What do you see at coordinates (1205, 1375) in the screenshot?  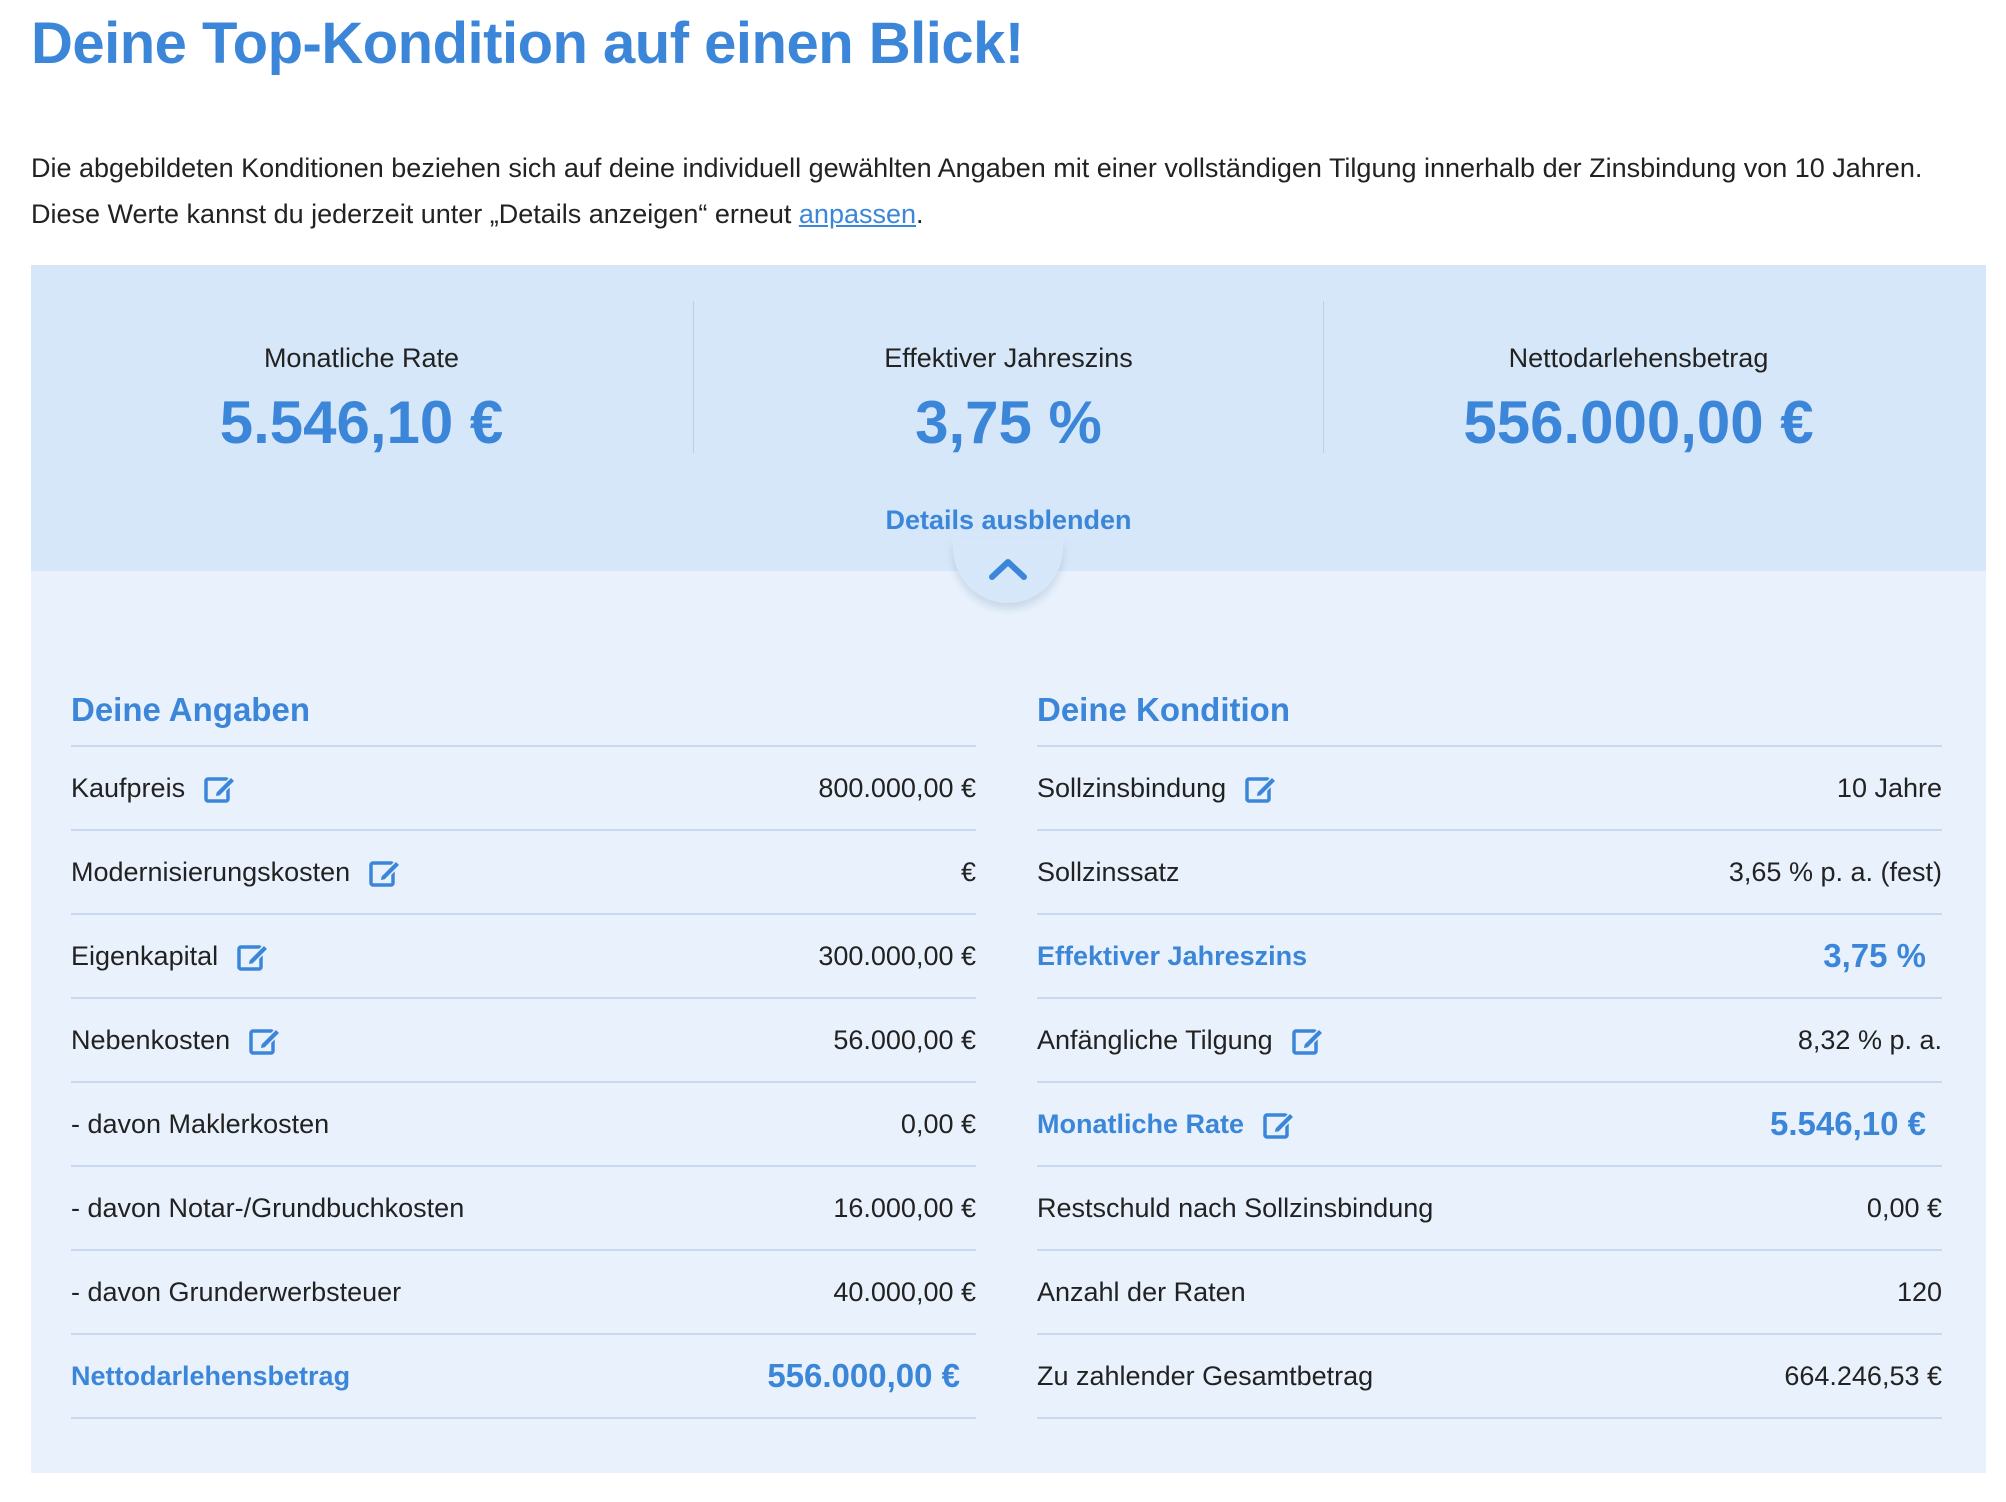 I see `row-label: Zu zahlender Gesamtbetrag` at bounding box center [1205, 1375].